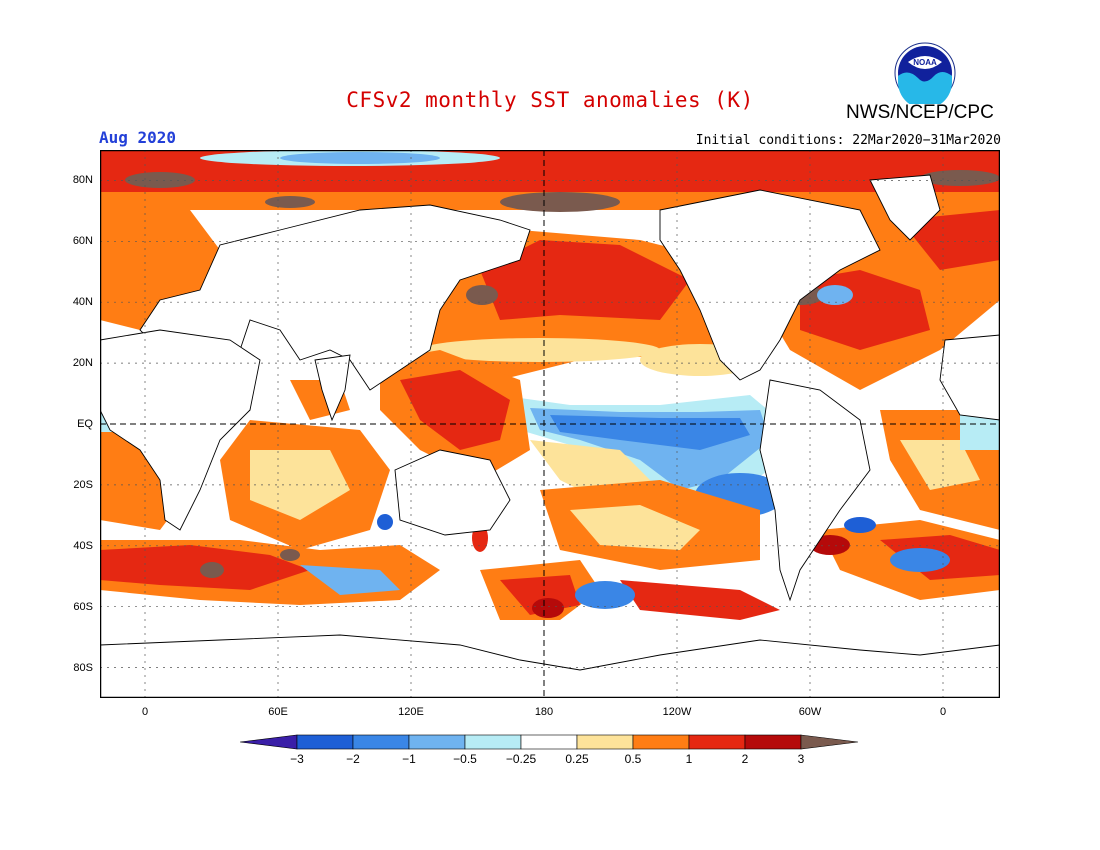 The image size is (1100, 850). Describe the element at coordinates (83, 485) in the screenshot. I see `lat-label-20s: 20S` at that location.